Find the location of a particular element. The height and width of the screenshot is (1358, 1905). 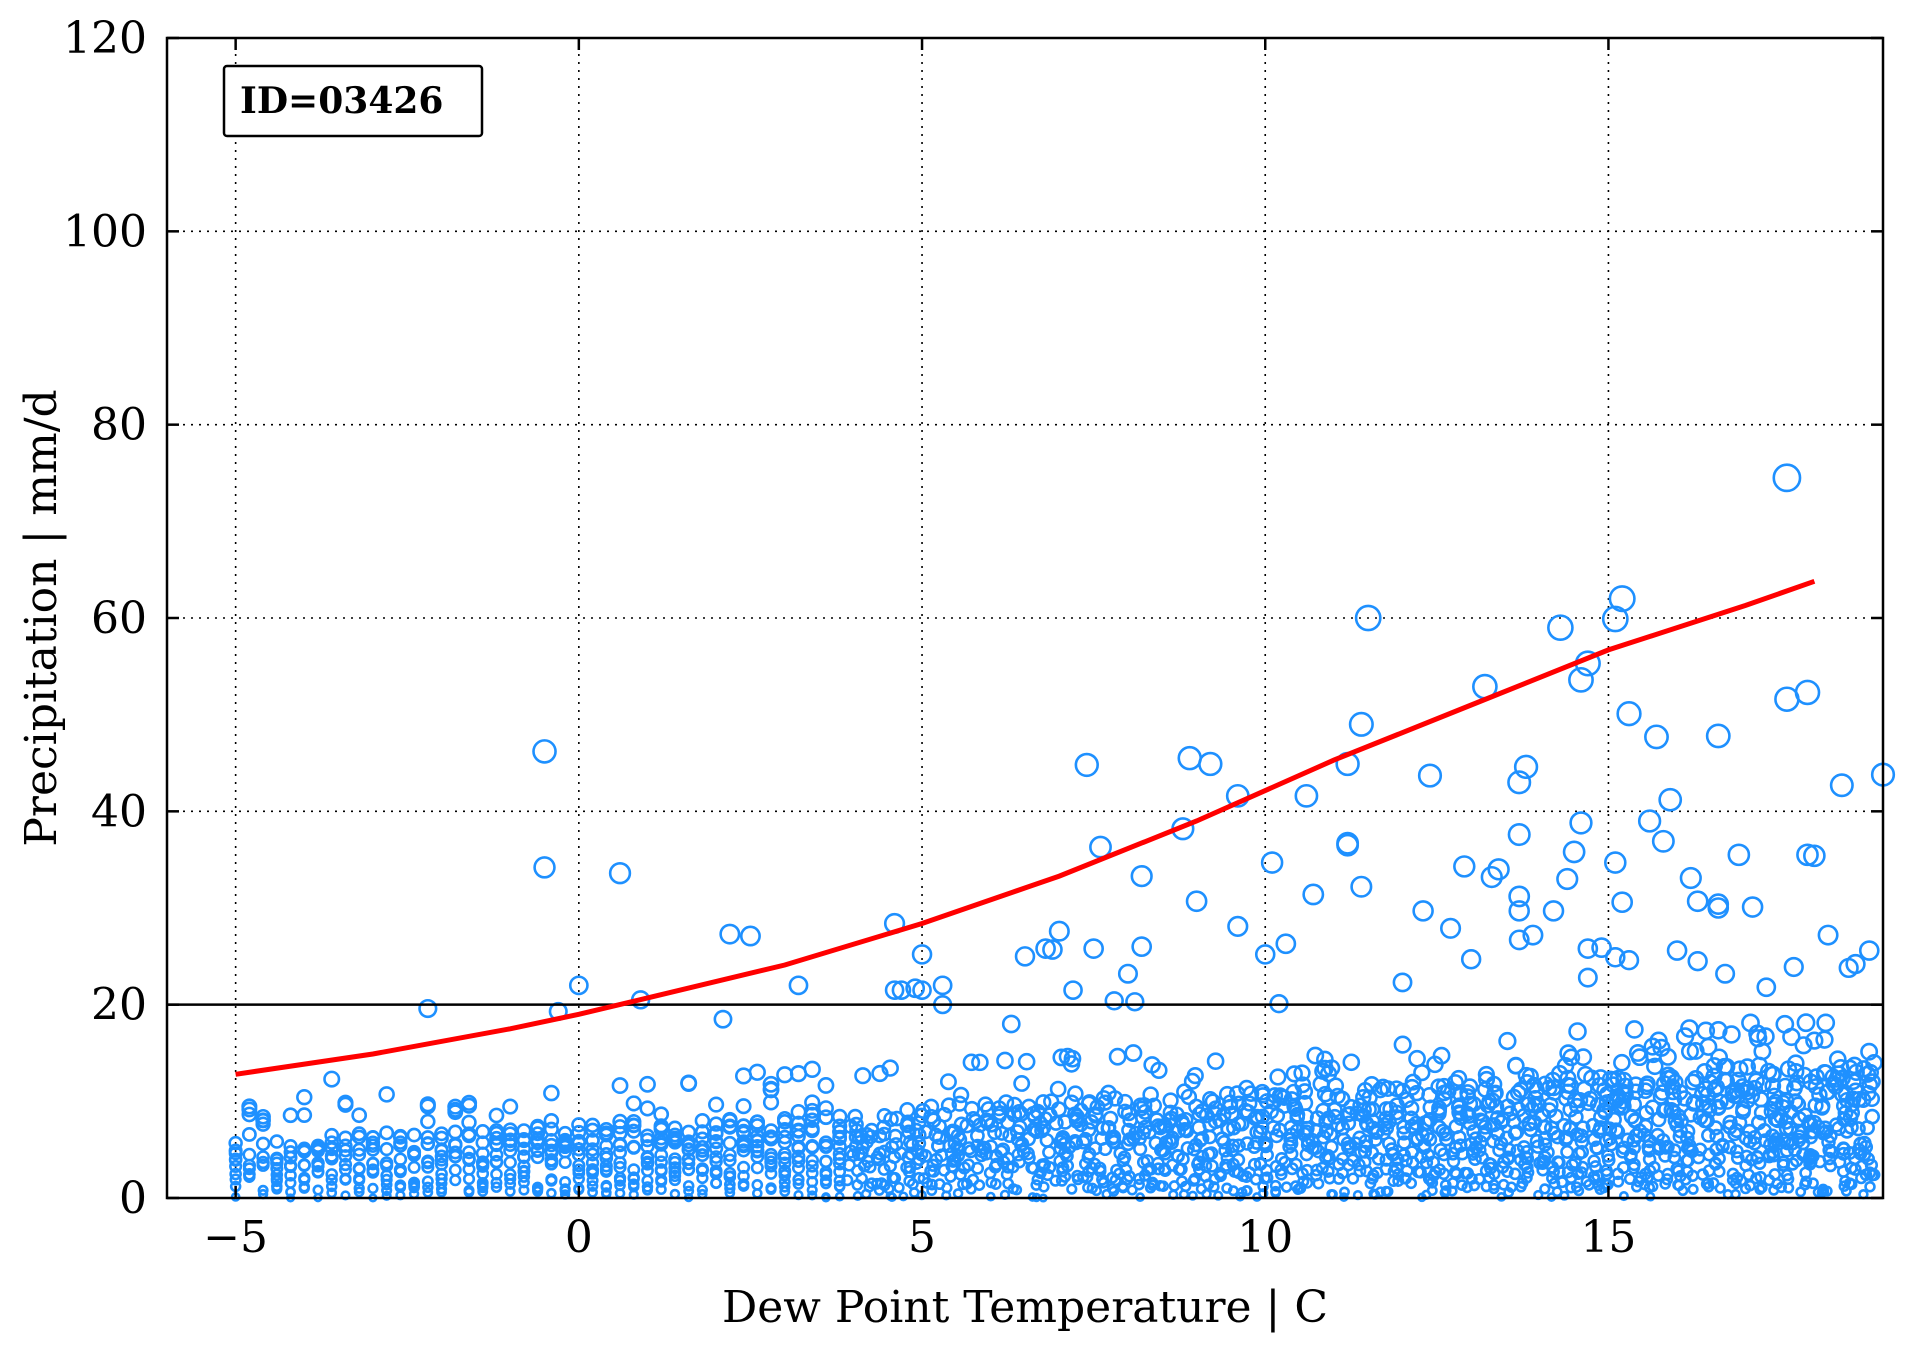

y-tick-label: 20 is located at coordinates (119, 1005).